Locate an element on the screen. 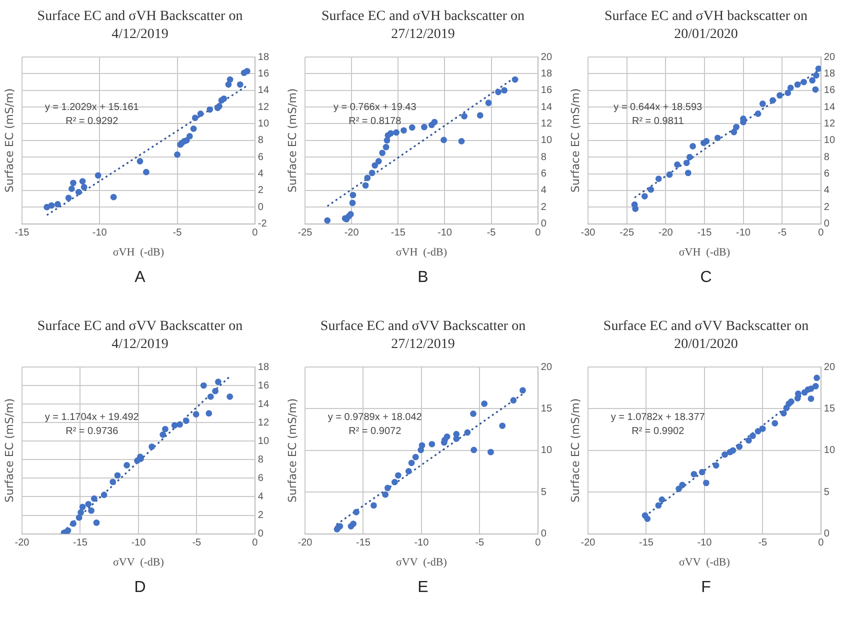 The height and width of the screenshot is (623, 847). annotation: y = 0.9789x + 18.042 is located at coordinates (375, 417).